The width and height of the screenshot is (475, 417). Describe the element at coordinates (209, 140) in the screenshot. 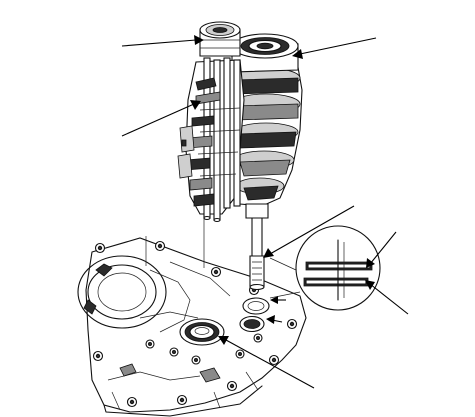

I see `shift-fork-shaft-assembly` at that location.